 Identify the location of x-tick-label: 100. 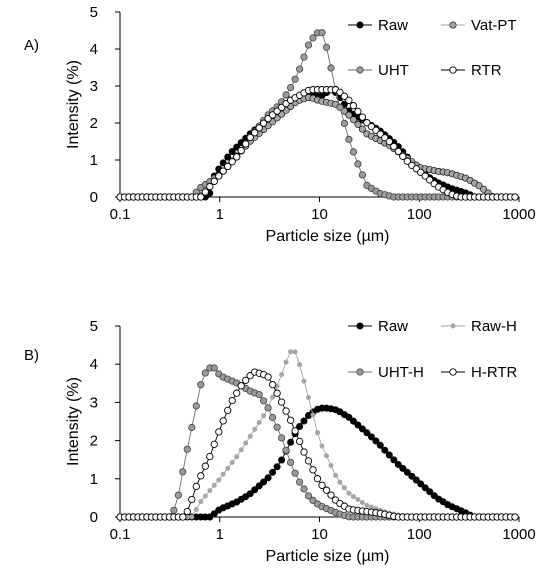
(419, 534).